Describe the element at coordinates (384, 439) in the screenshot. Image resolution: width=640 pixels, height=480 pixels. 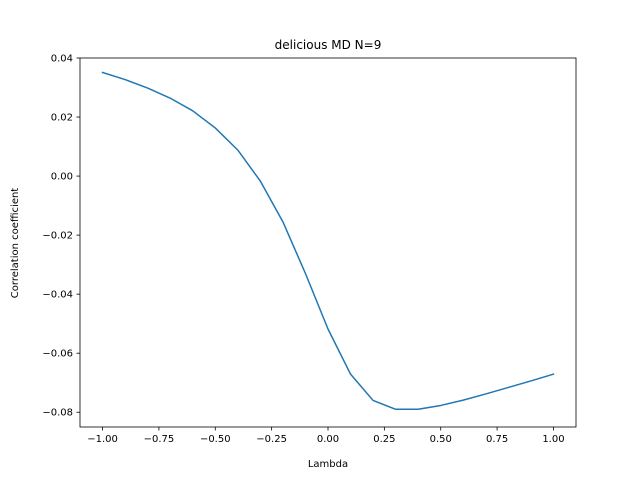
I see `x-tick-label: 0.25` at that location.